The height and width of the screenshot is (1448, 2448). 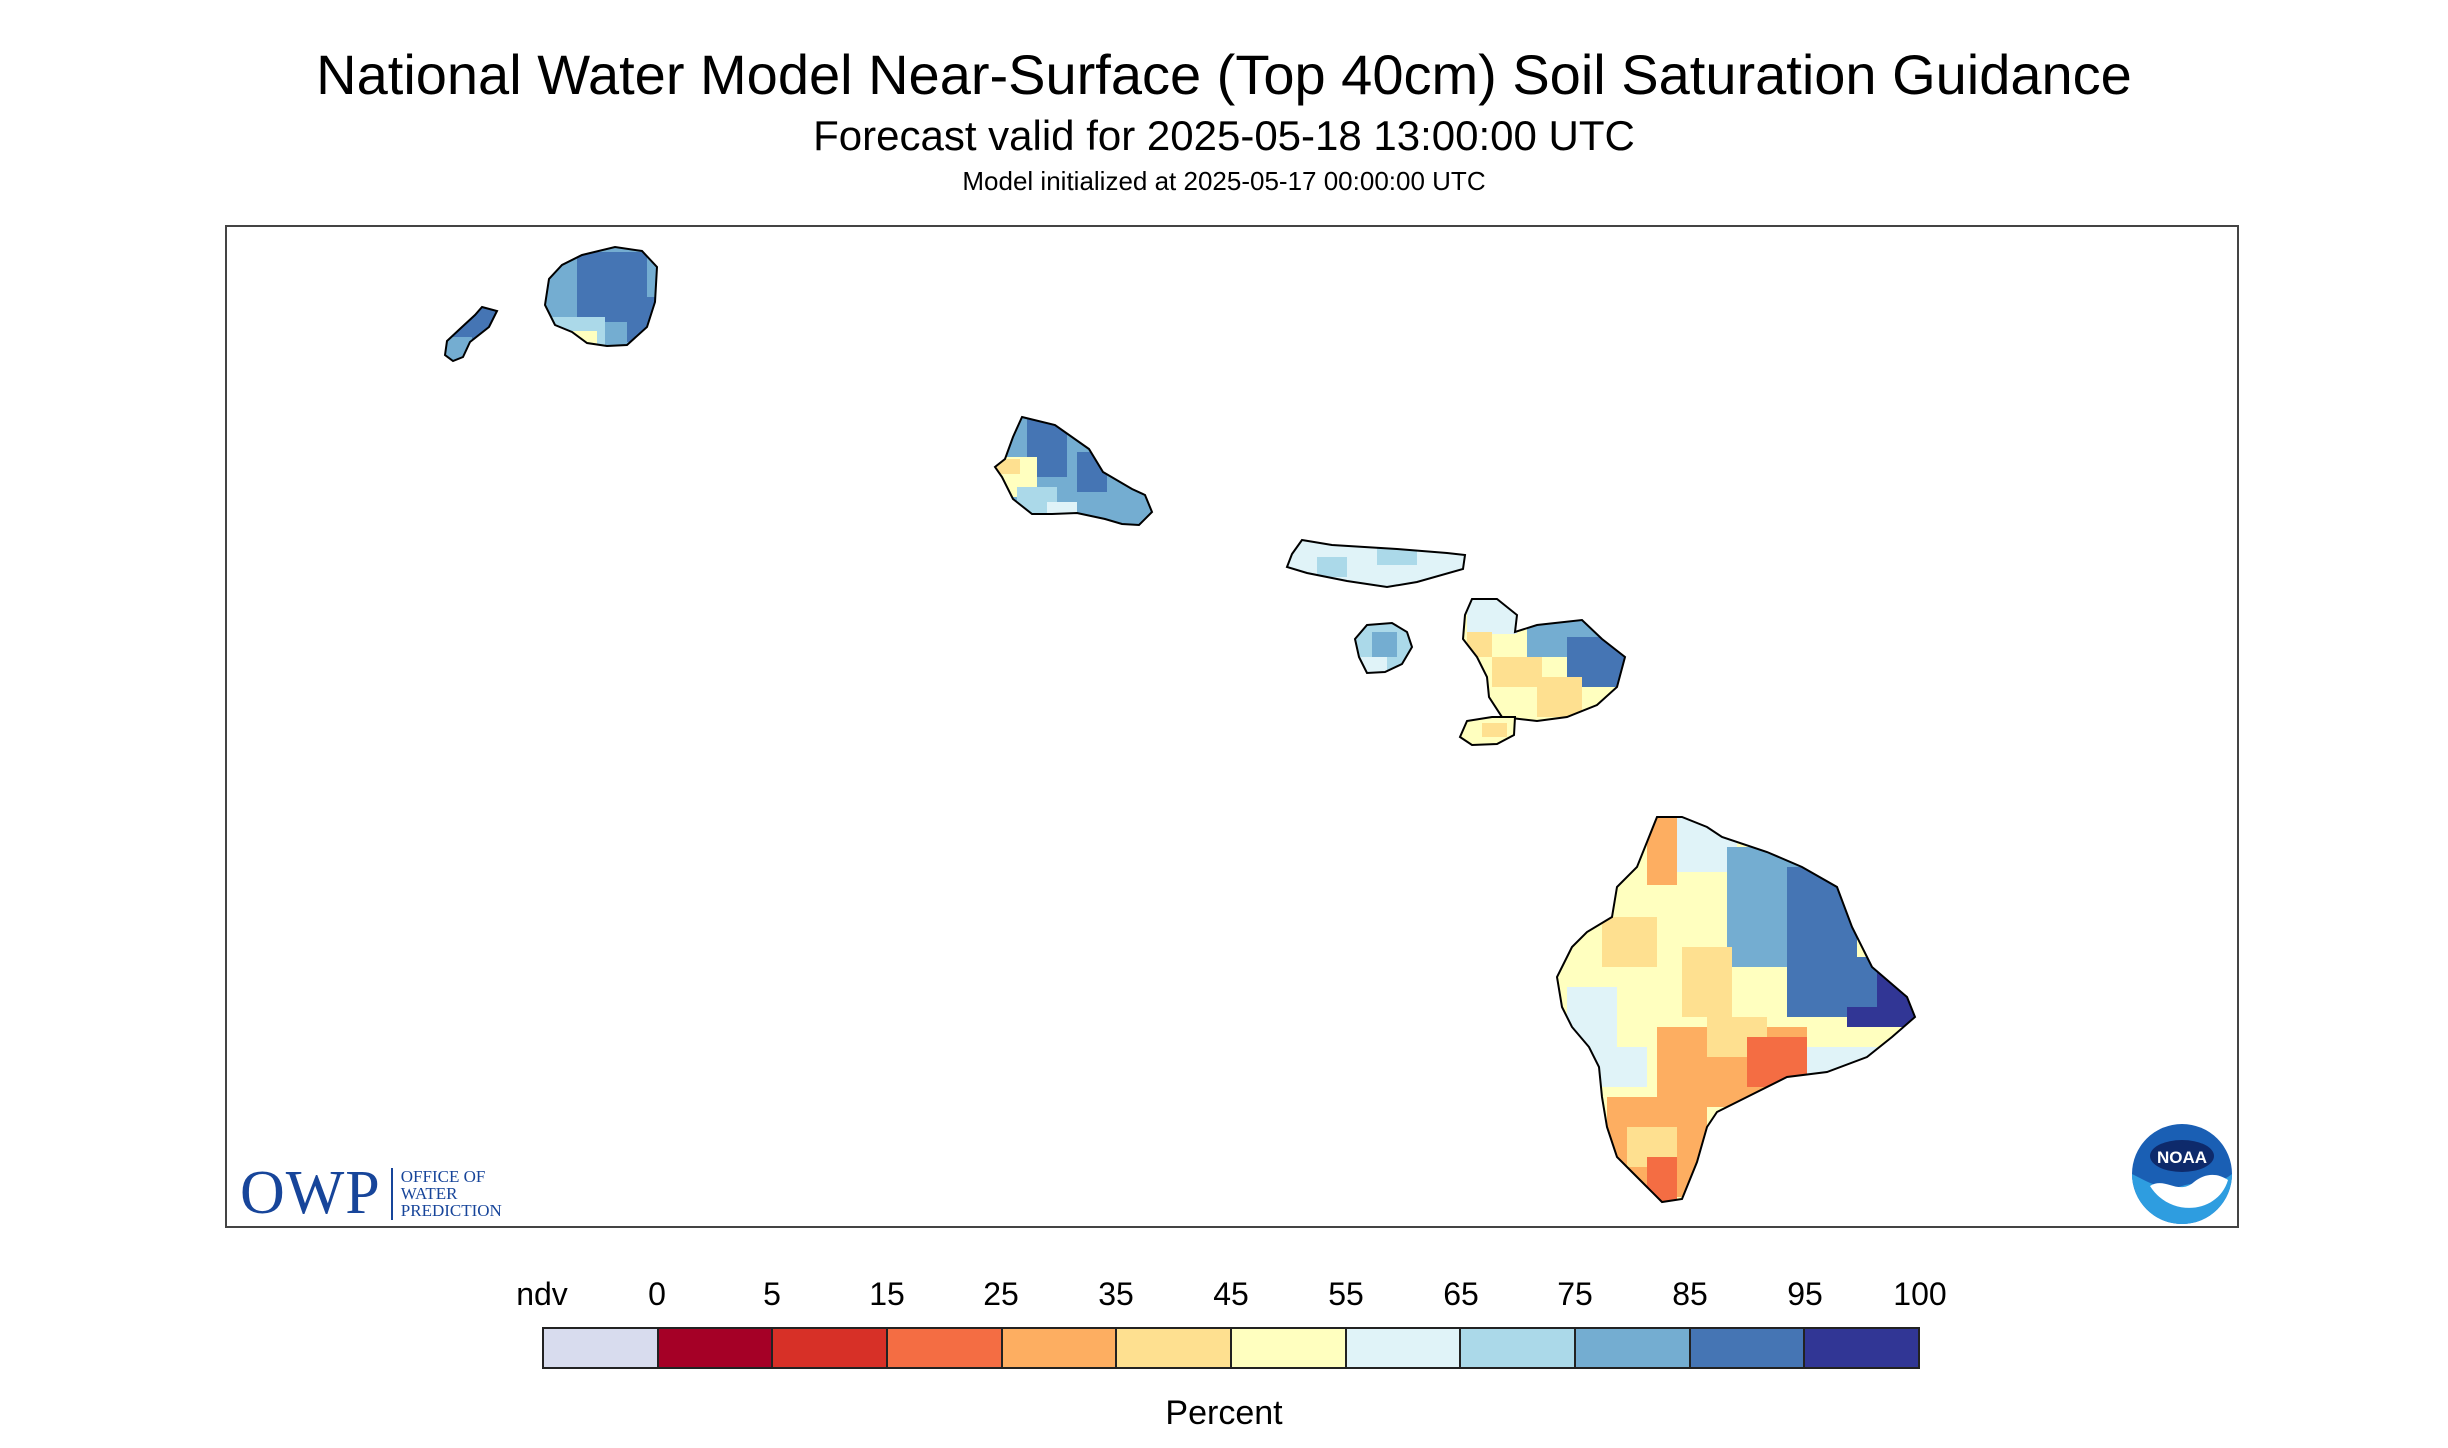 I want to click on owp-logo: OWP OFFICE OF WATER PREDICTION, so click(x=371, y=1193).